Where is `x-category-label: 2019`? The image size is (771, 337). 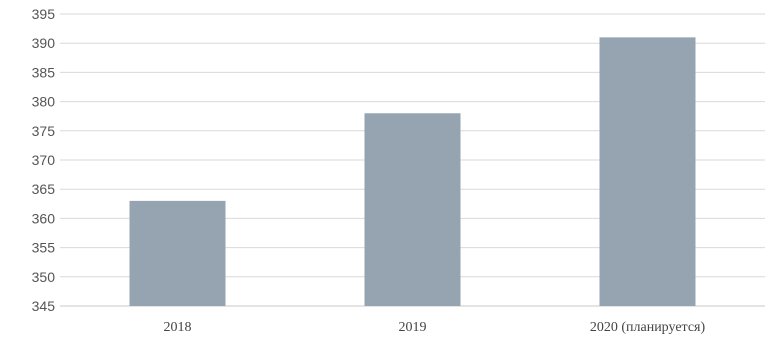
x-category-label: 2019 is located at coordinates (413, 327).